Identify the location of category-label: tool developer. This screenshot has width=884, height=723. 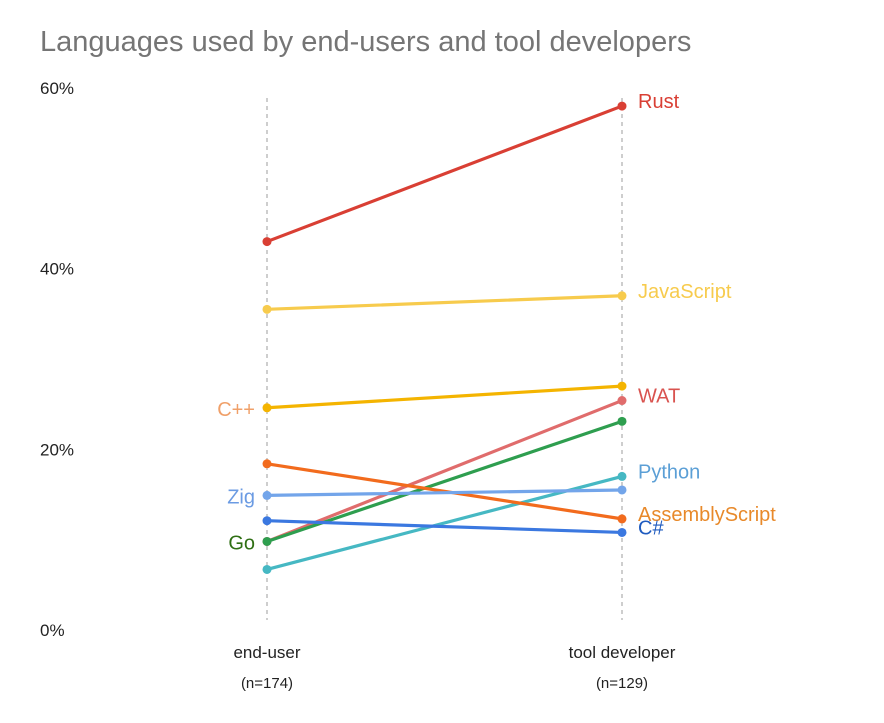
(622, 652).